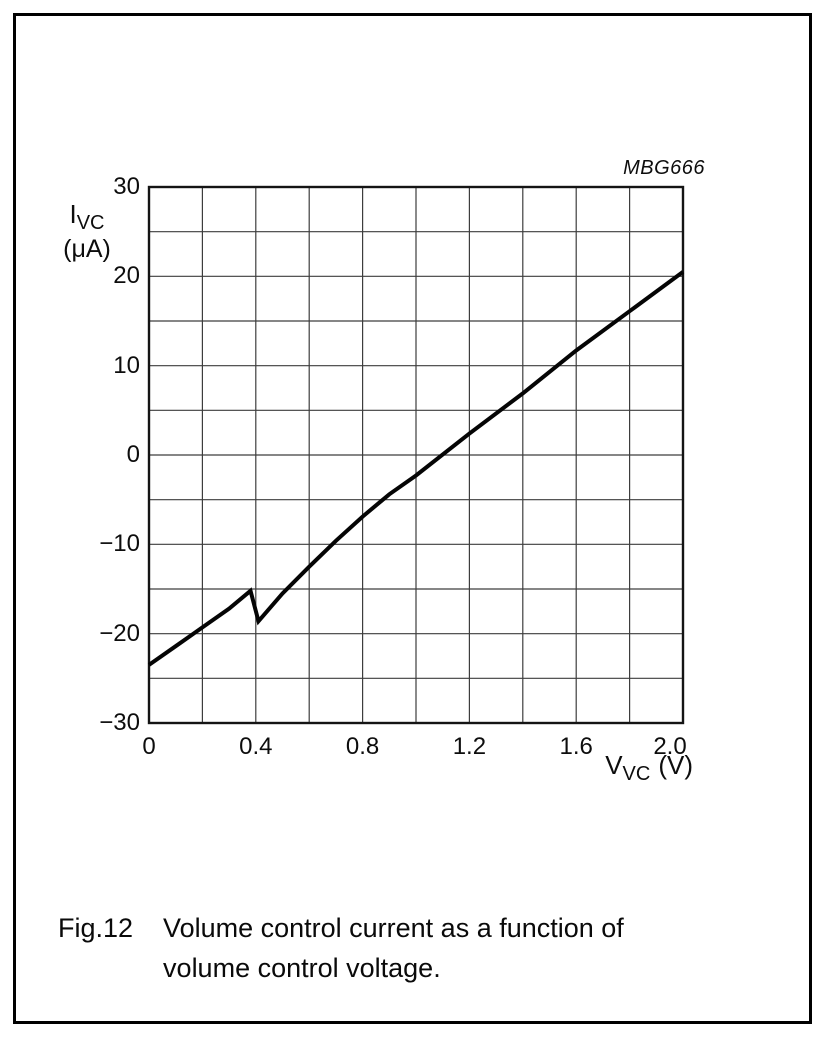 The width and height of the screenshot is (826, 1048). What do you see at coordinates (87, 249) in the screenshot?
I see `y-axis-unit: (μA)` at bounding box center [87, 249].